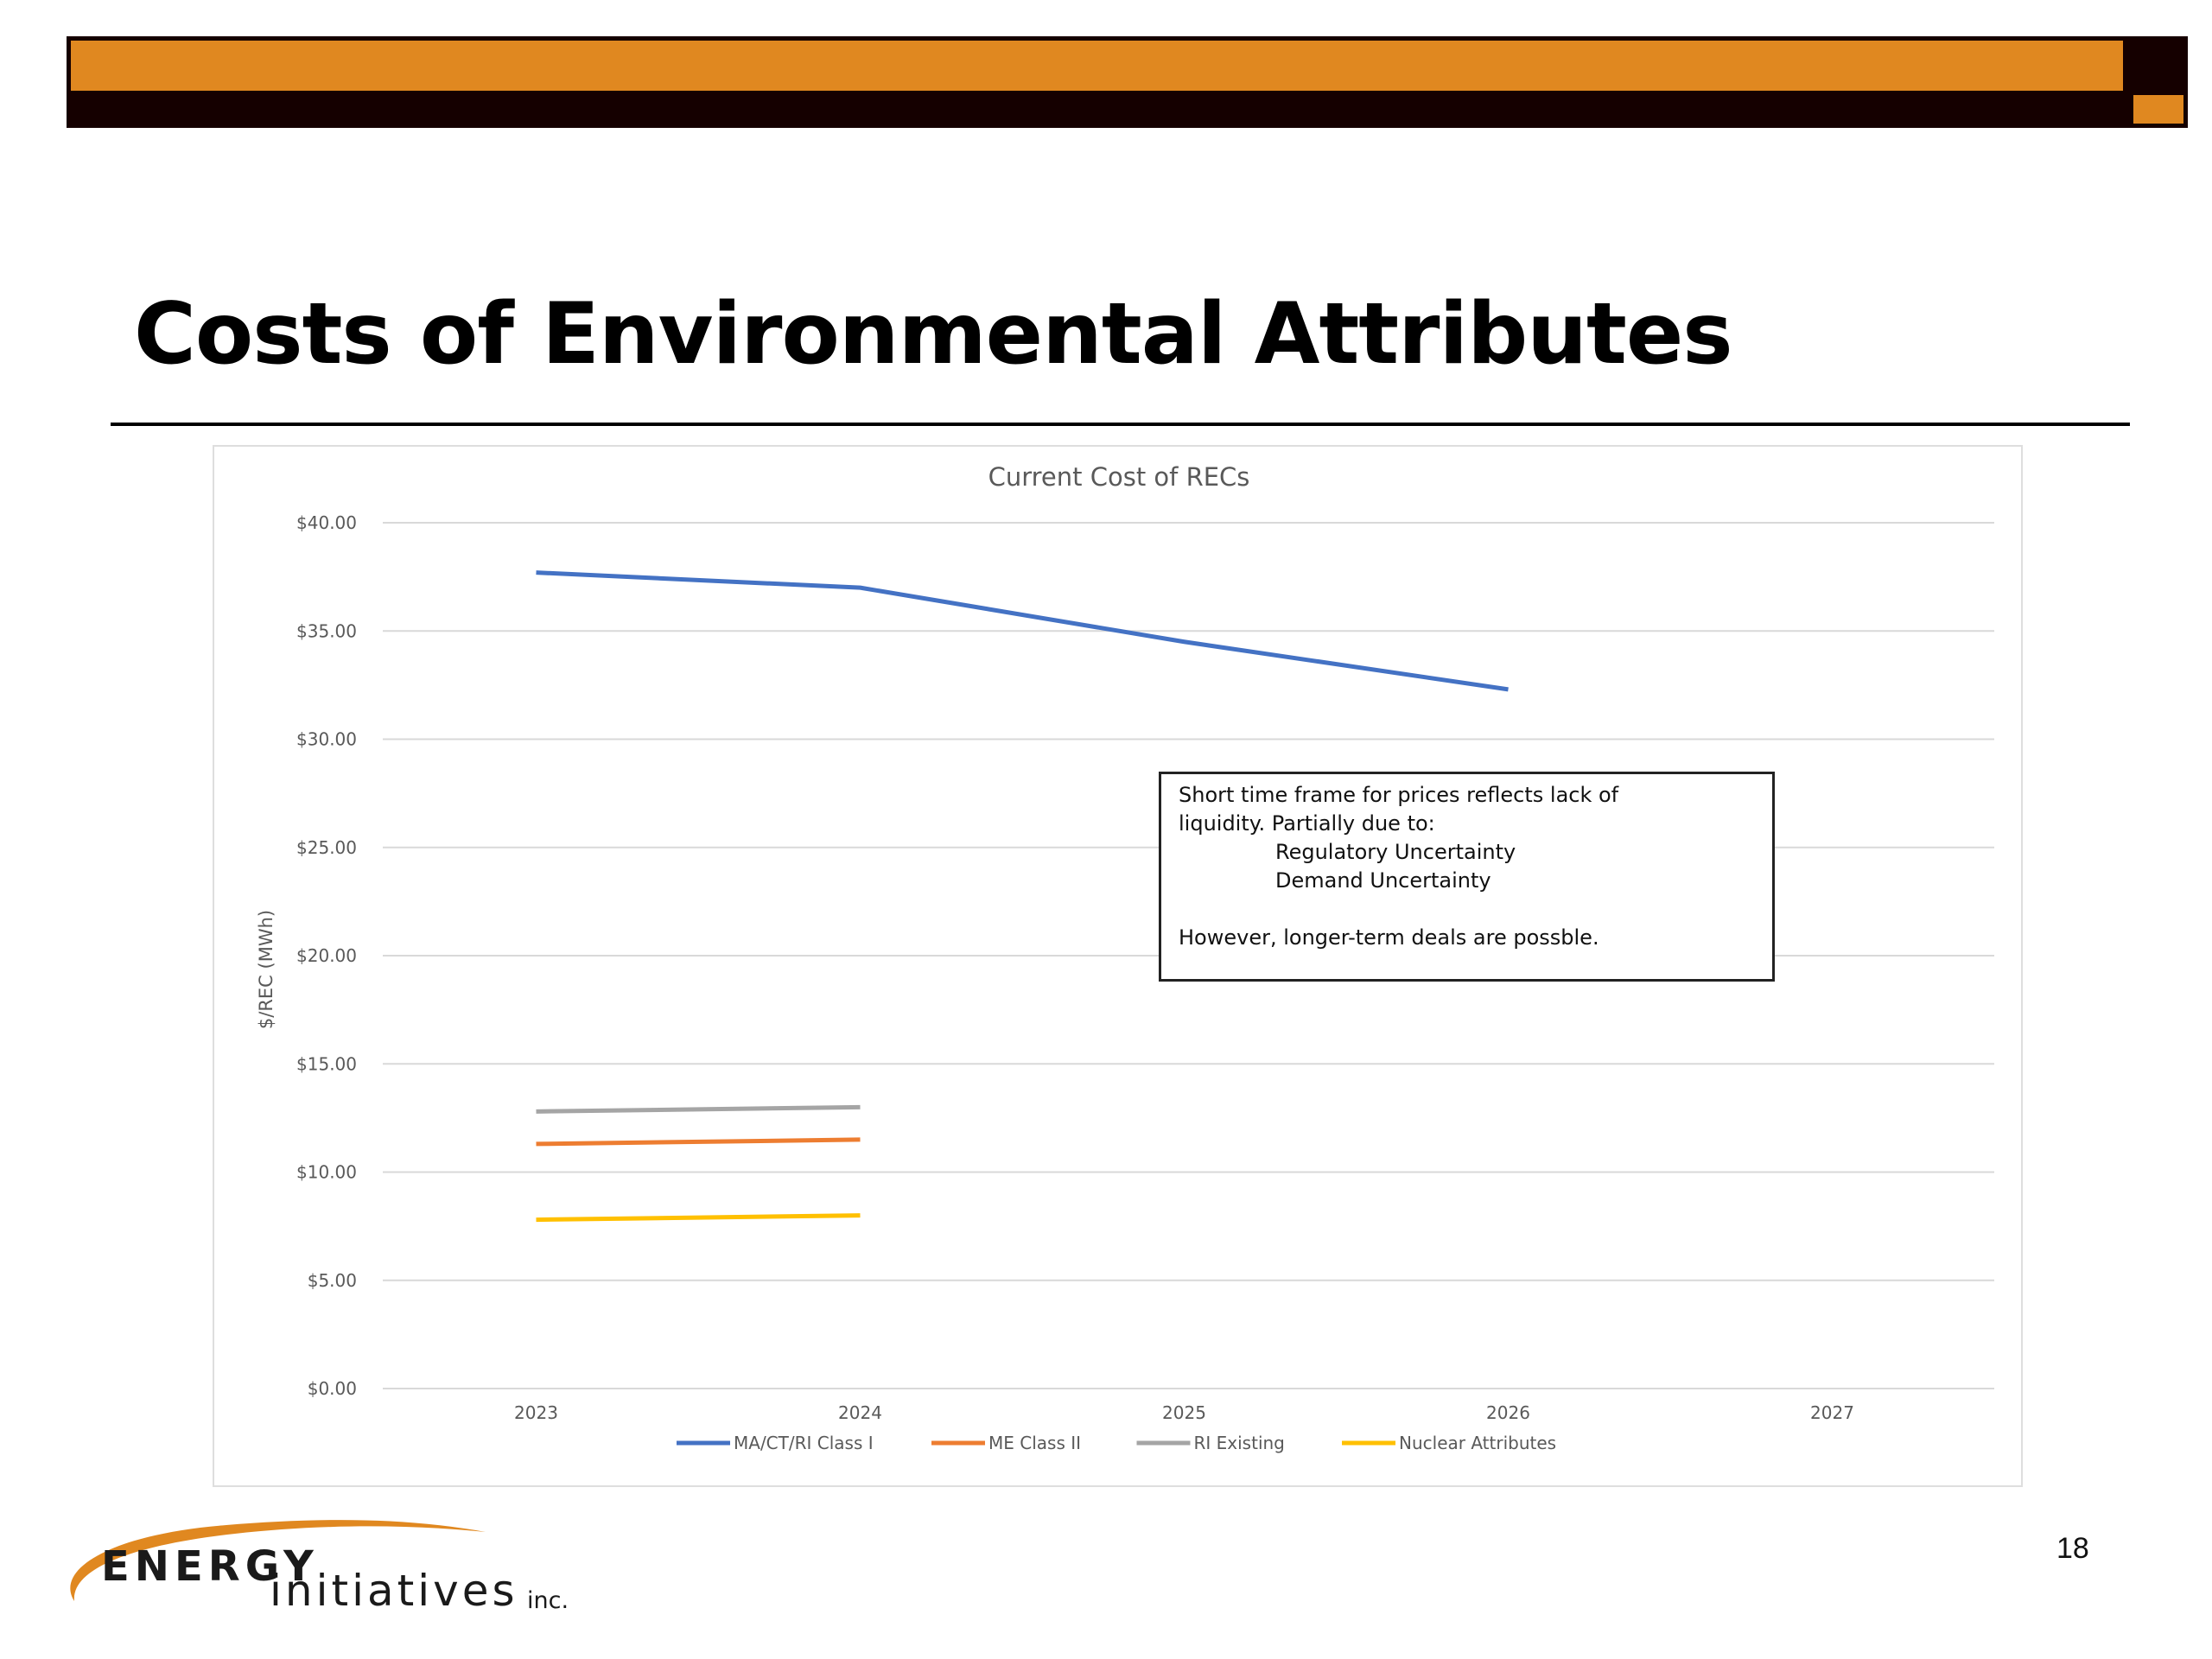  I want to click on annotation-line: However, longer-term deals are possble., so click(1389, 937).